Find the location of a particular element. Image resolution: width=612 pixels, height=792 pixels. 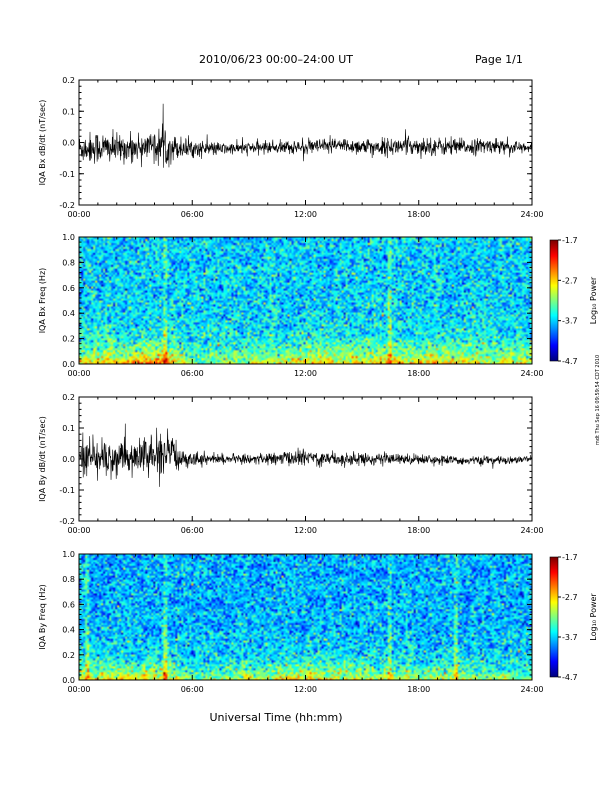

x-axis-label: Universal Time (hh:mm) is located at coordinates (276, 717).